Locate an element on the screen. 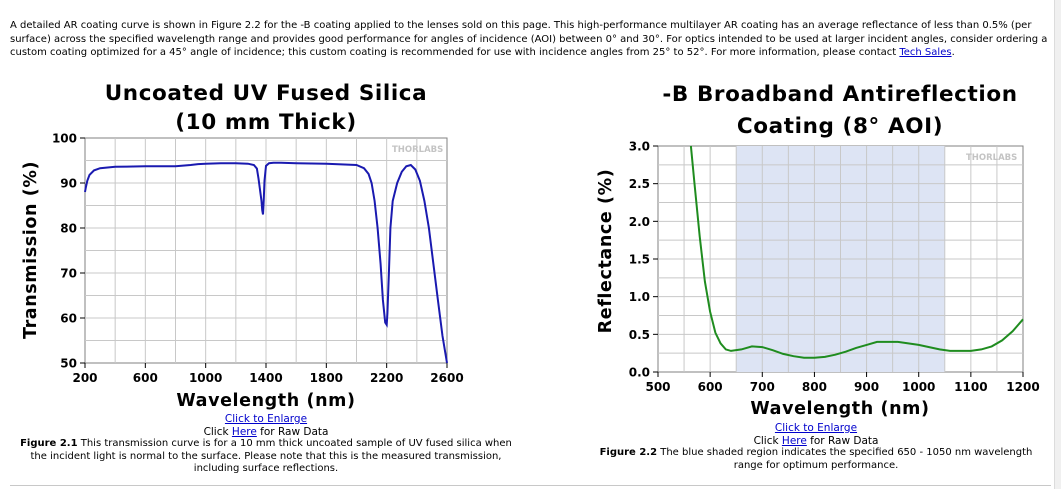  chart1-xtick-label: 2600 is located at coordinates (446, 378).